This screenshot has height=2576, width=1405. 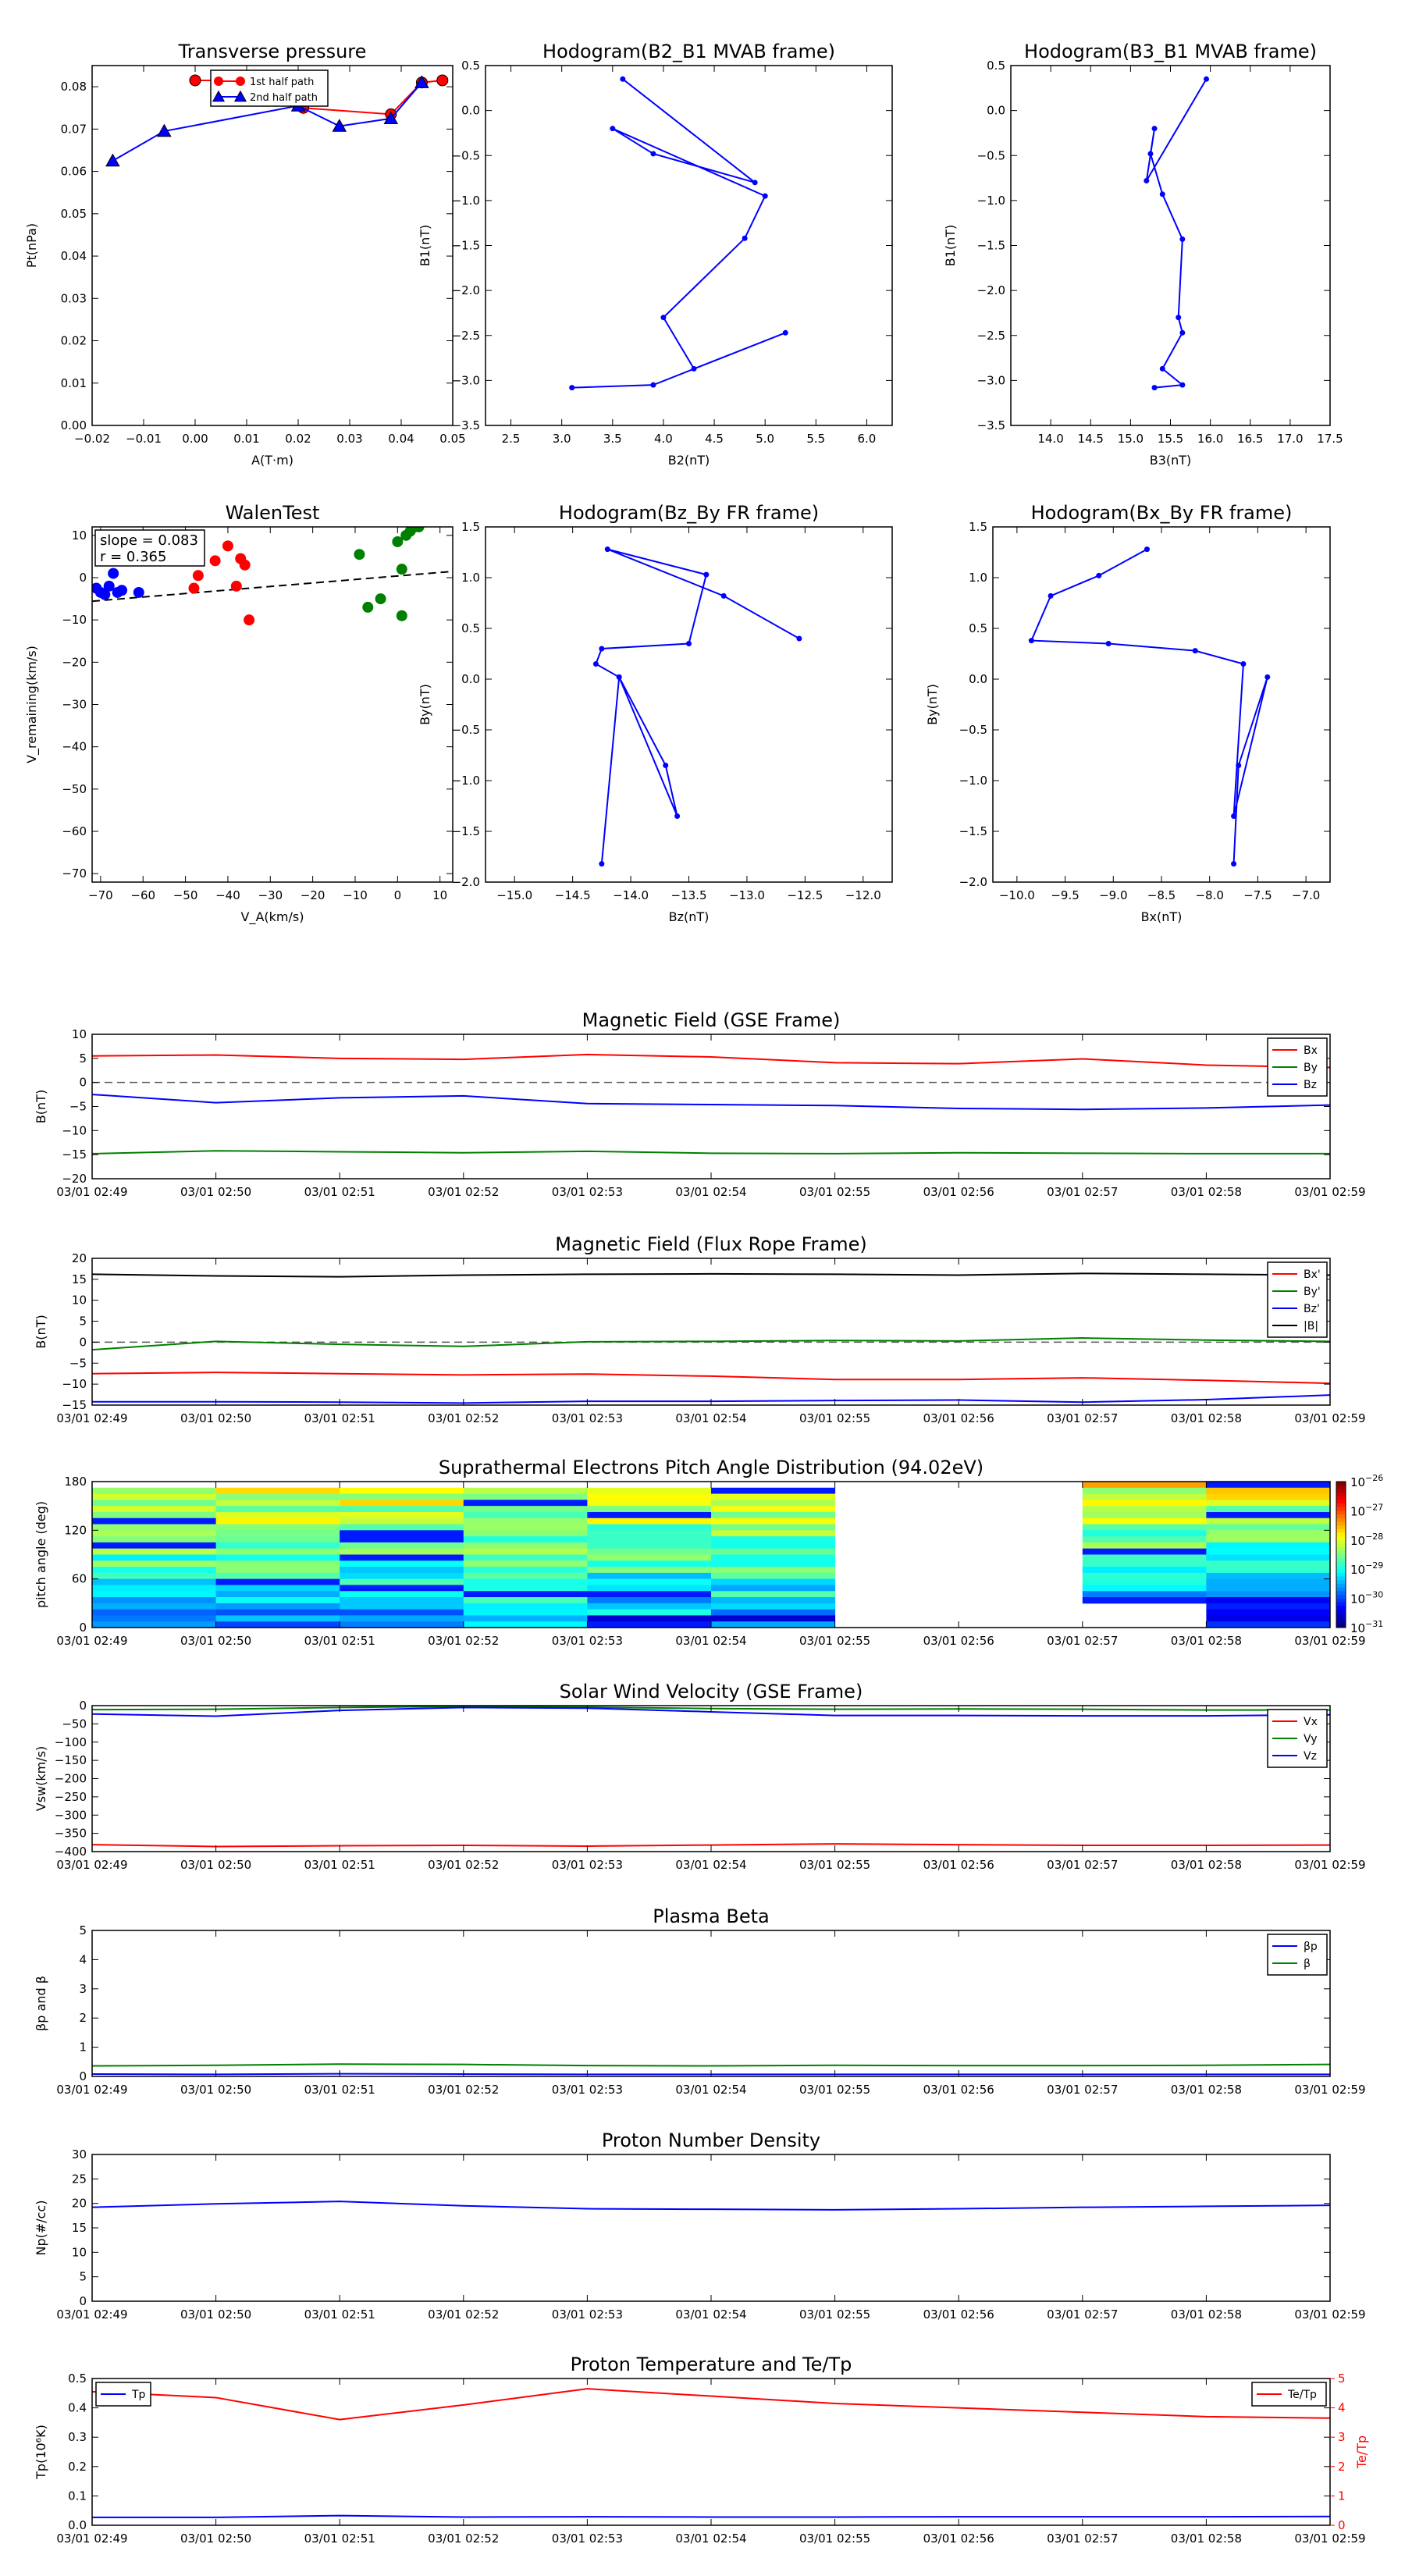 What do you see at coordinates (1341, 1554) in the screenshot?
I see `colorbar-frame` at bounding box center [1341, 1554].